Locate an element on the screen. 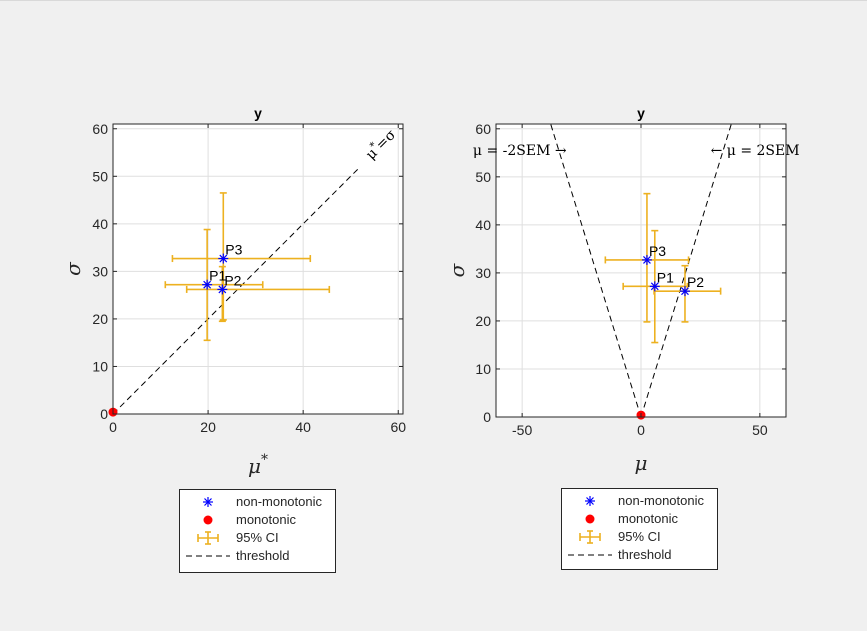  annotation: μ = -2SEM → is located at coordinates (520, 151).